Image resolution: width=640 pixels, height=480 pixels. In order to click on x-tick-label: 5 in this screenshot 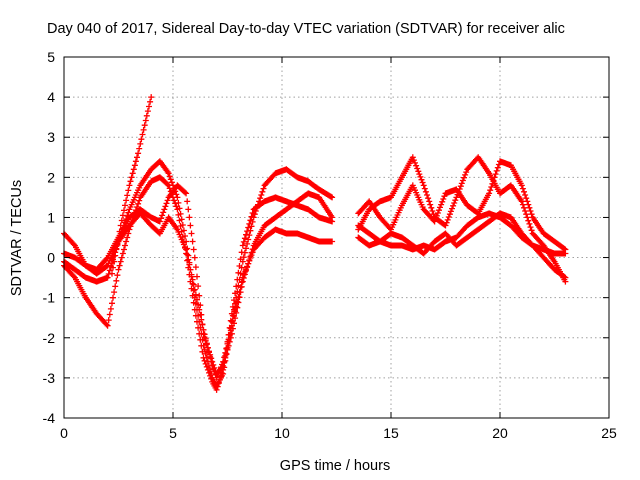, I will do `click(173, 433)`.